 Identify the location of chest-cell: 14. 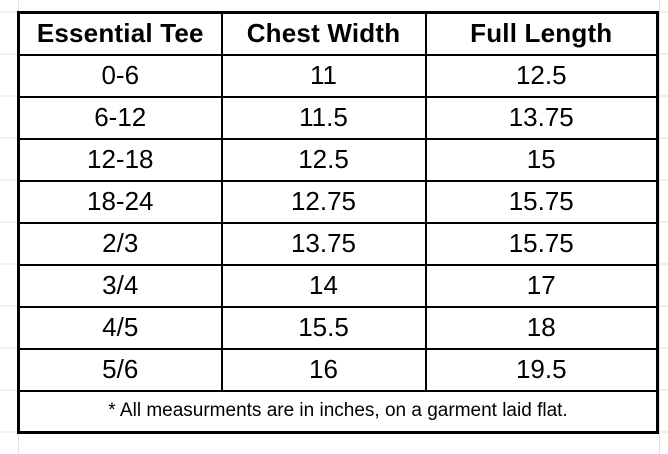
(323, 285).